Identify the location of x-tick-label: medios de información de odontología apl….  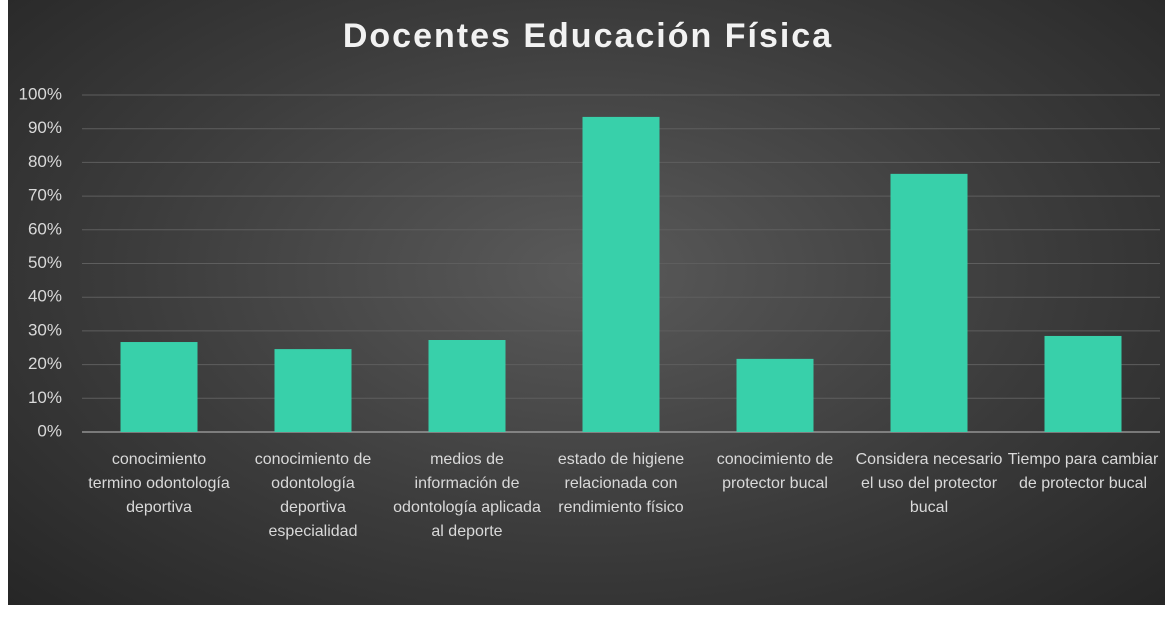
(467, 495).